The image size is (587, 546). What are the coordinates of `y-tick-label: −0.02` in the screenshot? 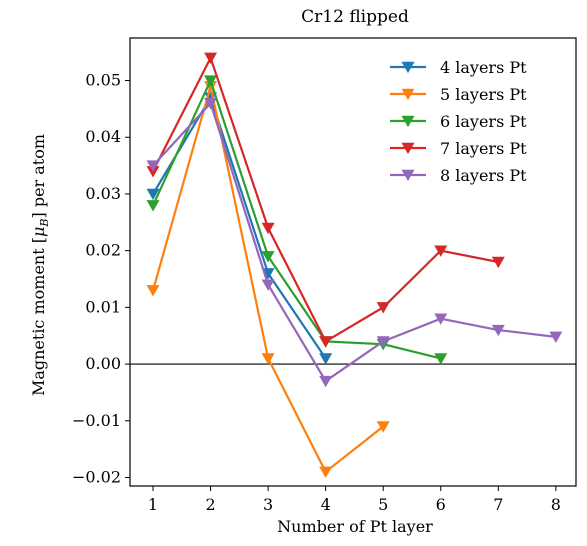 It's located at (96, 476).